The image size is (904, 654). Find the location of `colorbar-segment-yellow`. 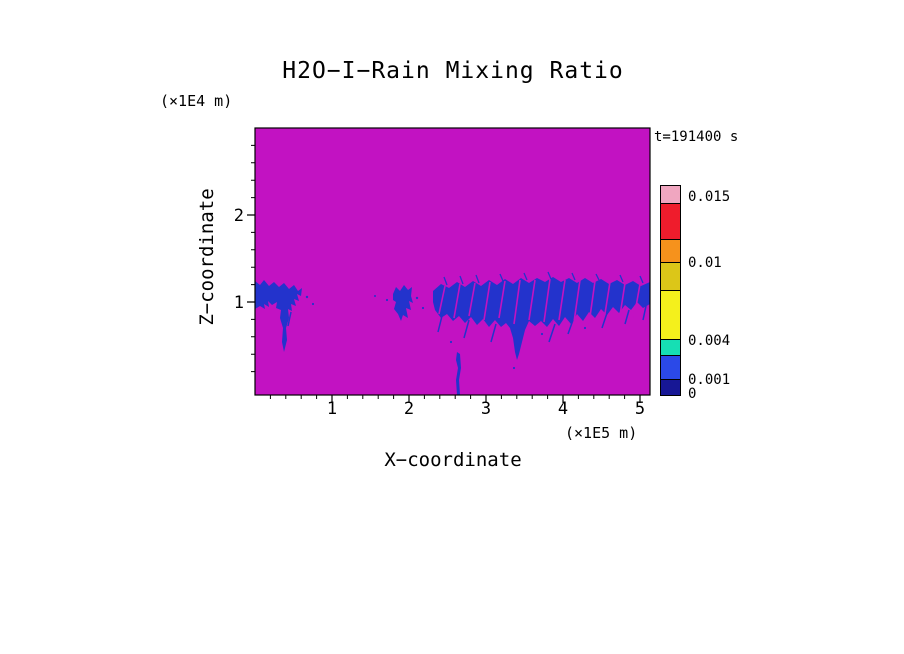

colorbar-segment-yellow is located at coordinates (670, 315).